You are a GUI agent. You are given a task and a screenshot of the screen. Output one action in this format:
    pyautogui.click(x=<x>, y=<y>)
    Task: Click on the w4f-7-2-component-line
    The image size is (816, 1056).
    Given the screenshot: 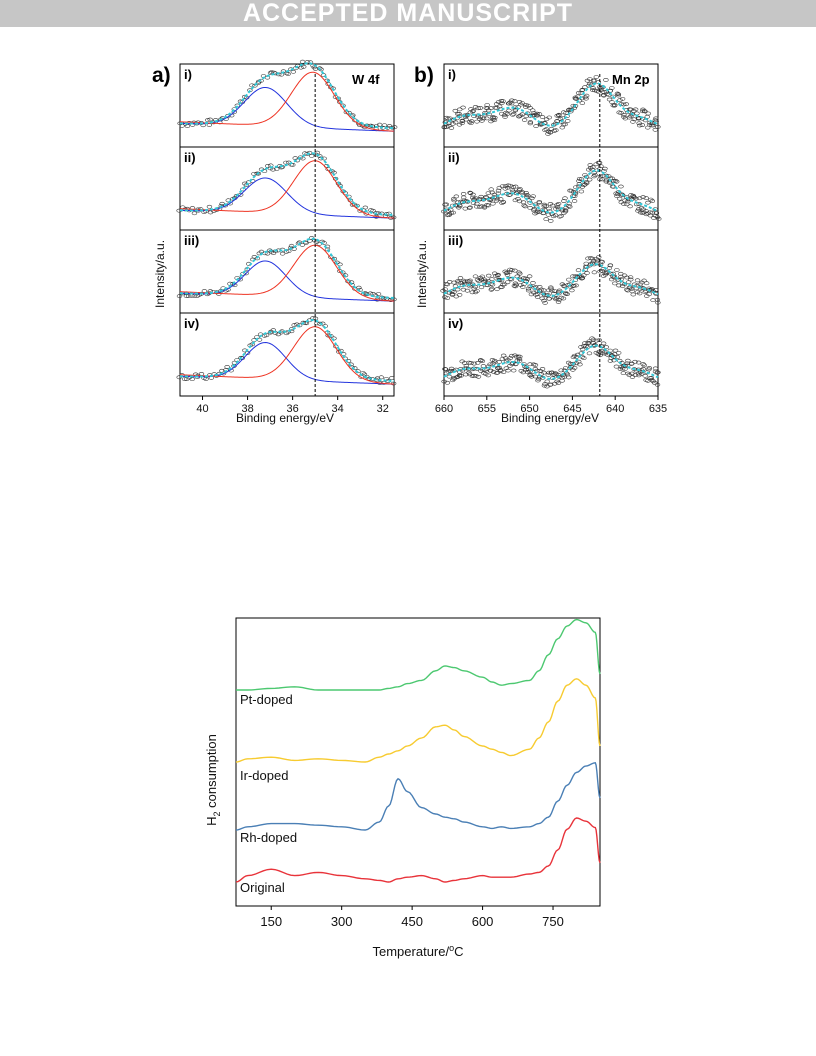 What is the action you would take?
    pyautogui.click(x=287, y=355)
    